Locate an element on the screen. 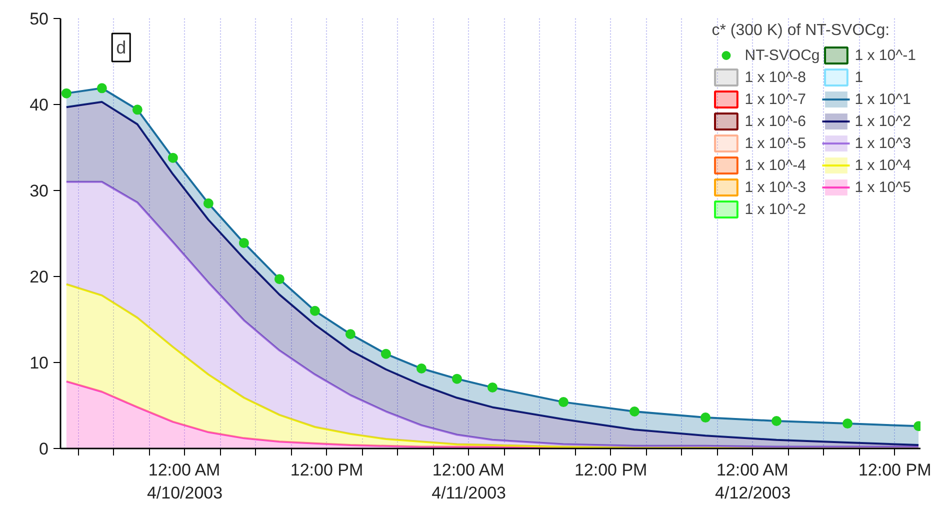  legend-label: 1 x 10^1 is located at coordinates (882, 99).